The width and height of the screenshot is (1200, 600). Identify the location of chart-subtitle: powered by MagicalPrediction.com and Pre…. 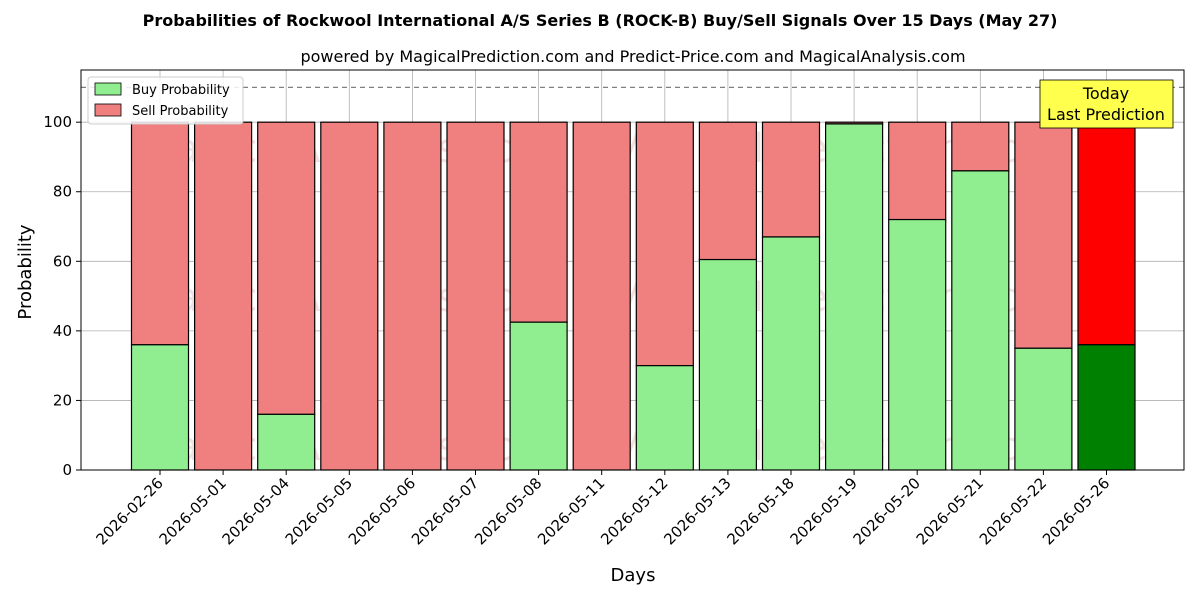
(632, 56).